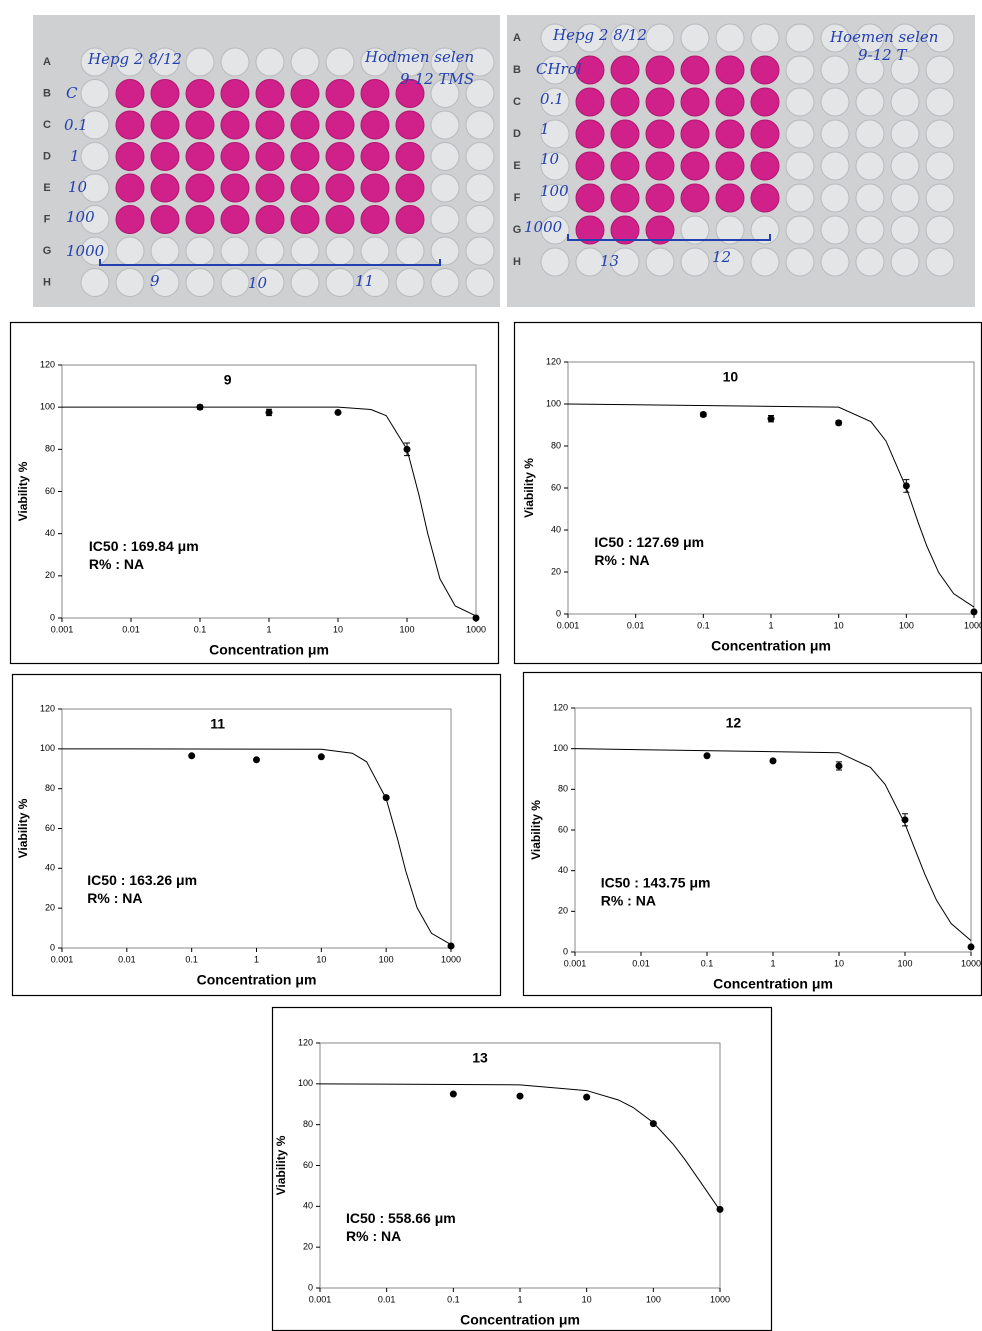  What do you see at coordinates (552, 99) in the screenshot?
I see `handwritten-note: 0.1` at bounding box center [552, 99].